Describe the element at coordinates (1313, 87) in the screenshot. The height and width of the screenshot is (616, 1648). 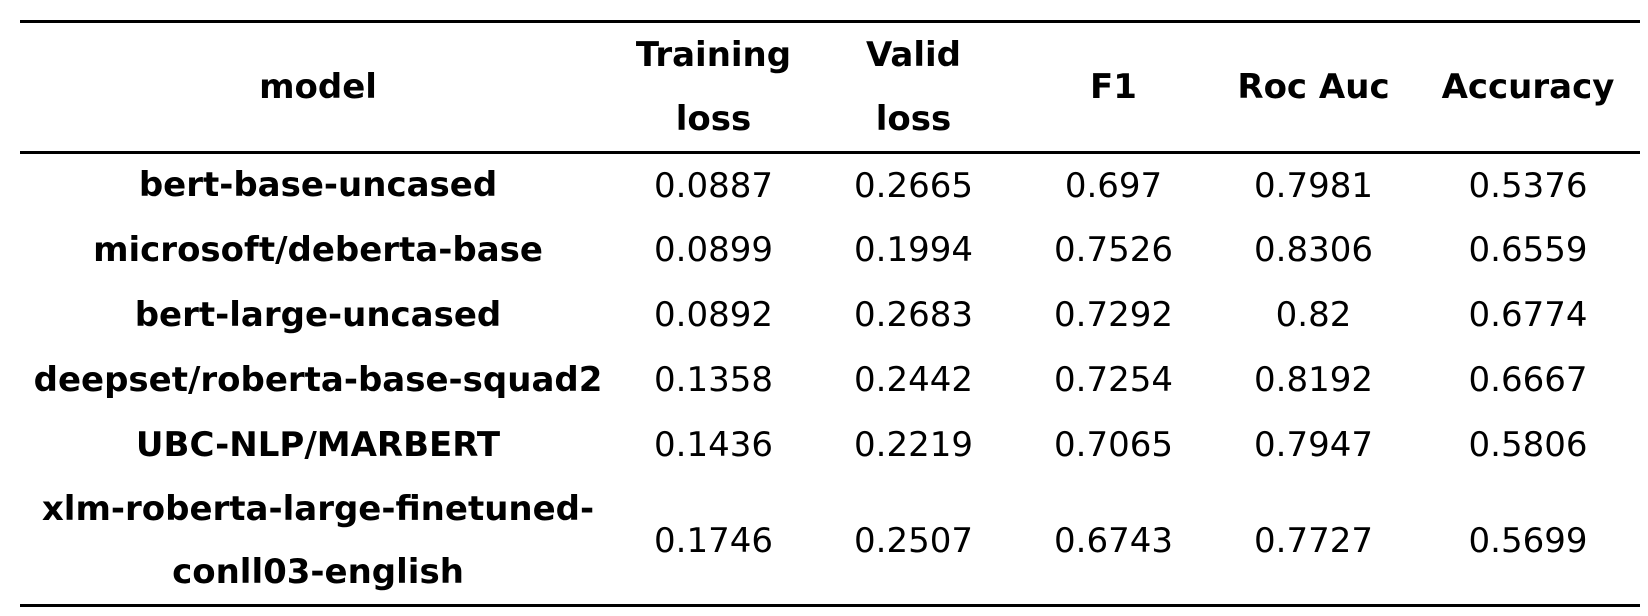
I see `header-roc-auc: Roc Auc` at that location.